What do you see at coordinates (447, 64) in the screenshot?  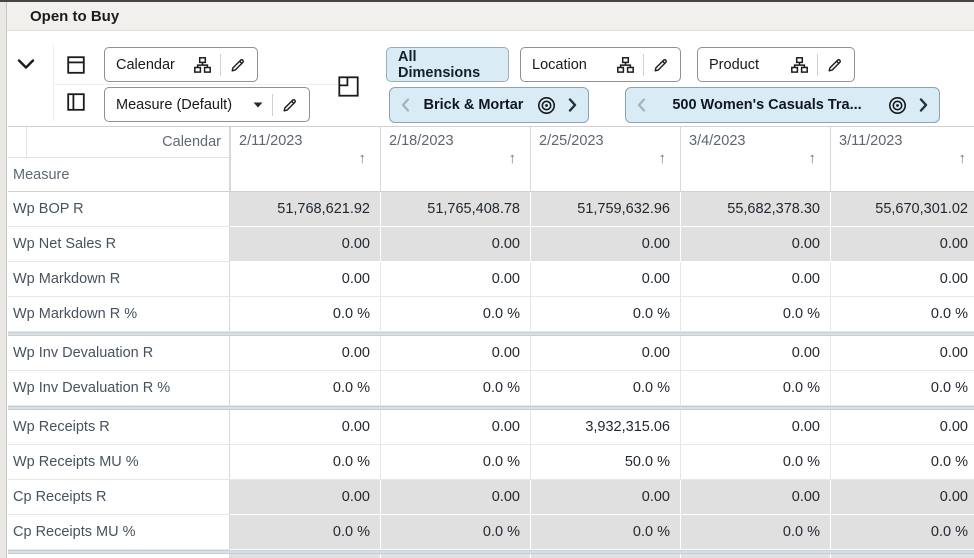 I see `all-dimensions-button: All Dimensions` at bounding box center [447, 64].